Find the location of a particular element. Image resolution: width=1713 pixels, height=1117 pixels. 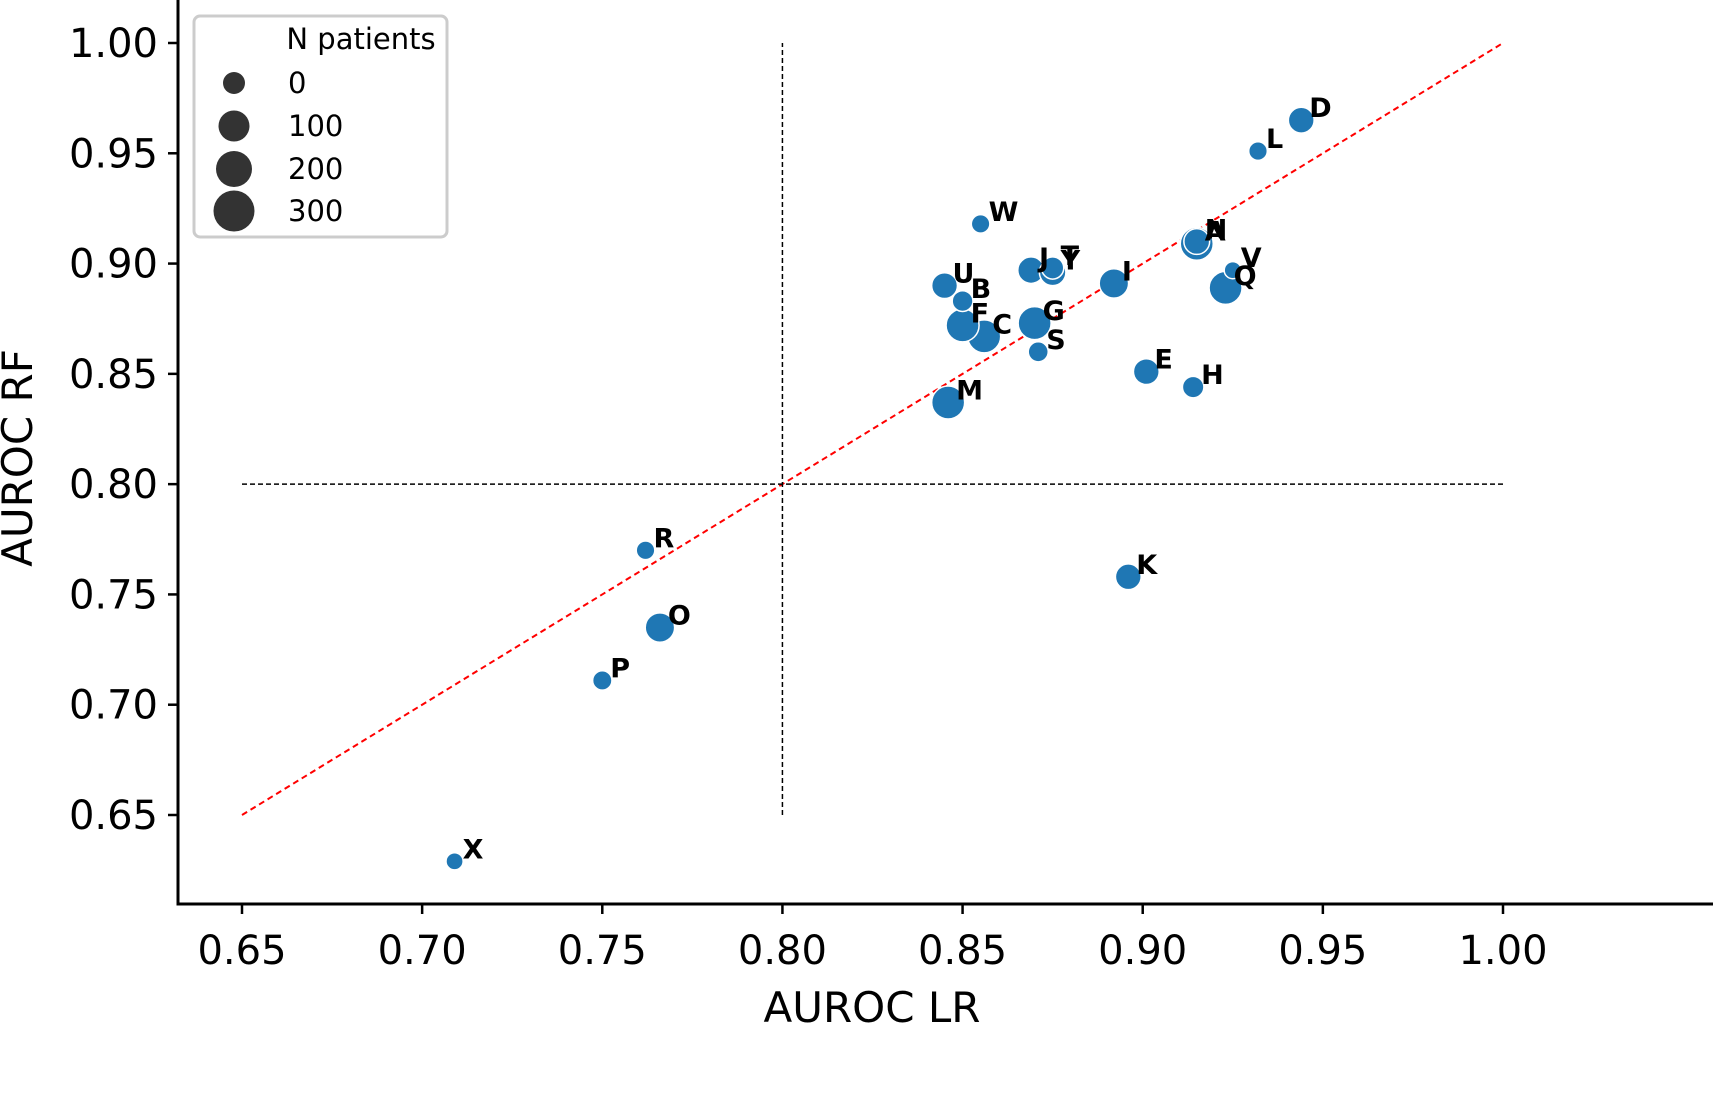

x-tick-label: 0.80 is located at coordinates (782, 951).